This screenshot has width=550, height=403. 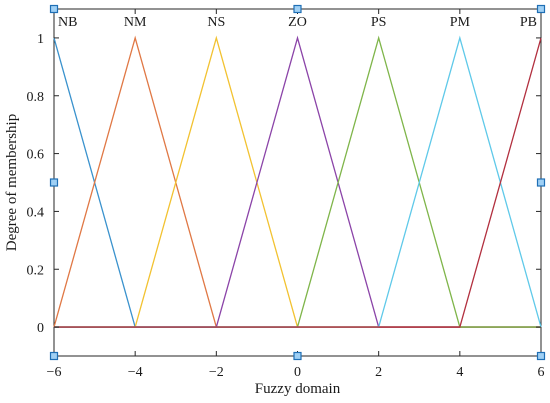 I want to click on x-tick-label: 0, so click(x=297, y=372).